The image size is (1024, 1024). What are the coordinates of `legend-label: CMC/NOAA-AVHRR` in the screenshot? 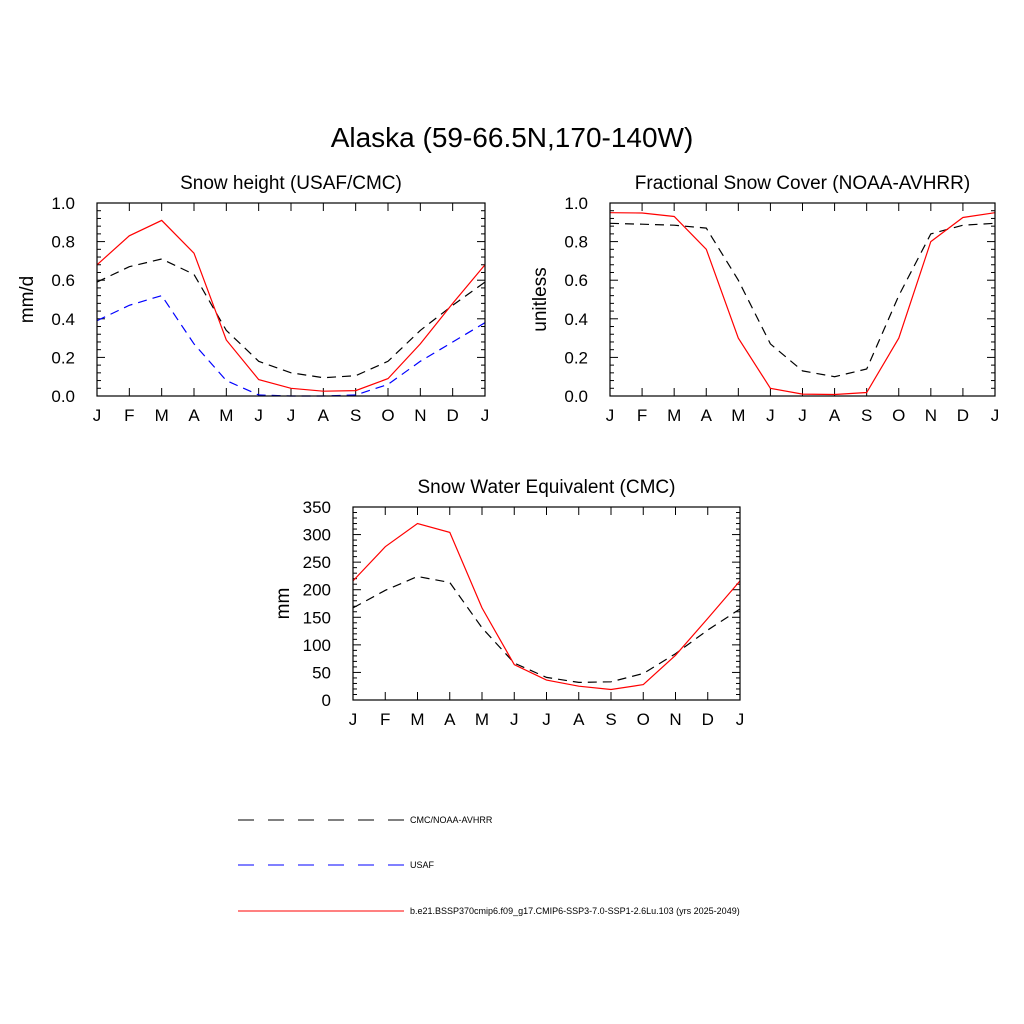 It's located at (451, 820).